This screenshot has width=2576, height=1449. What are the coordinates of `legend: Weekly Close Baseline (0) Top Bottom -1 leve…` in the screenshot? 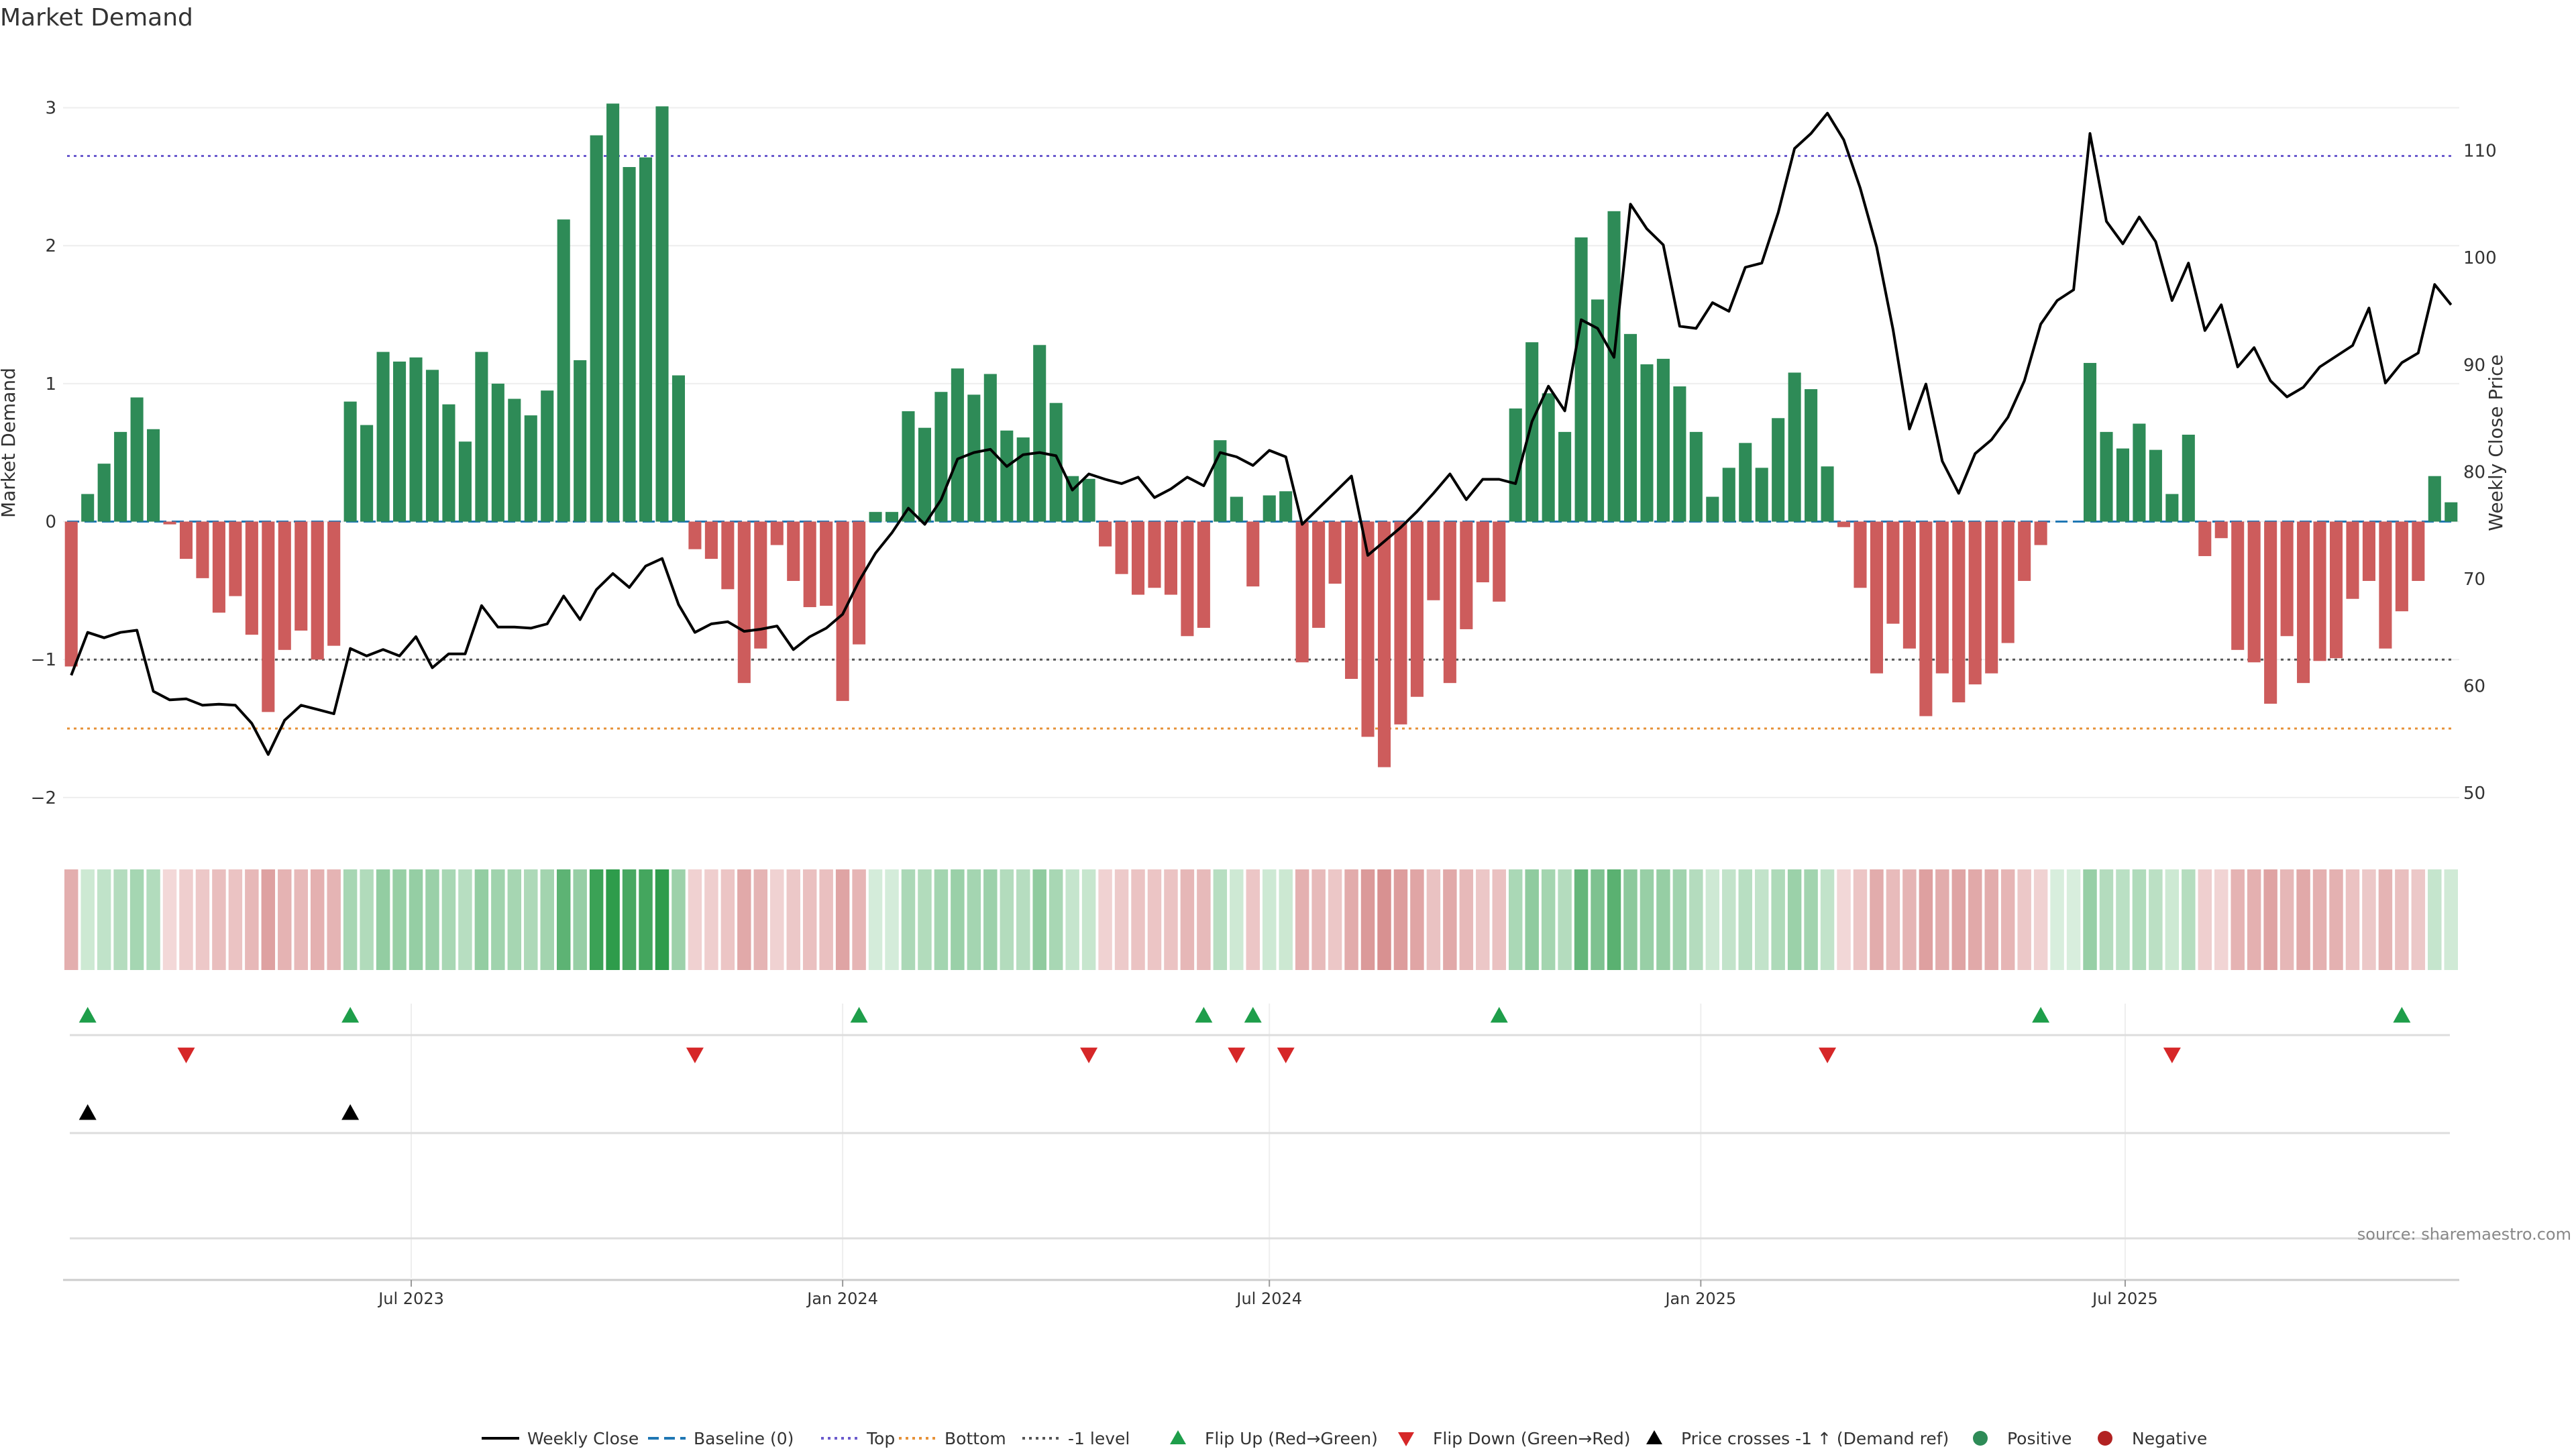 It's located at (1344, 1438).